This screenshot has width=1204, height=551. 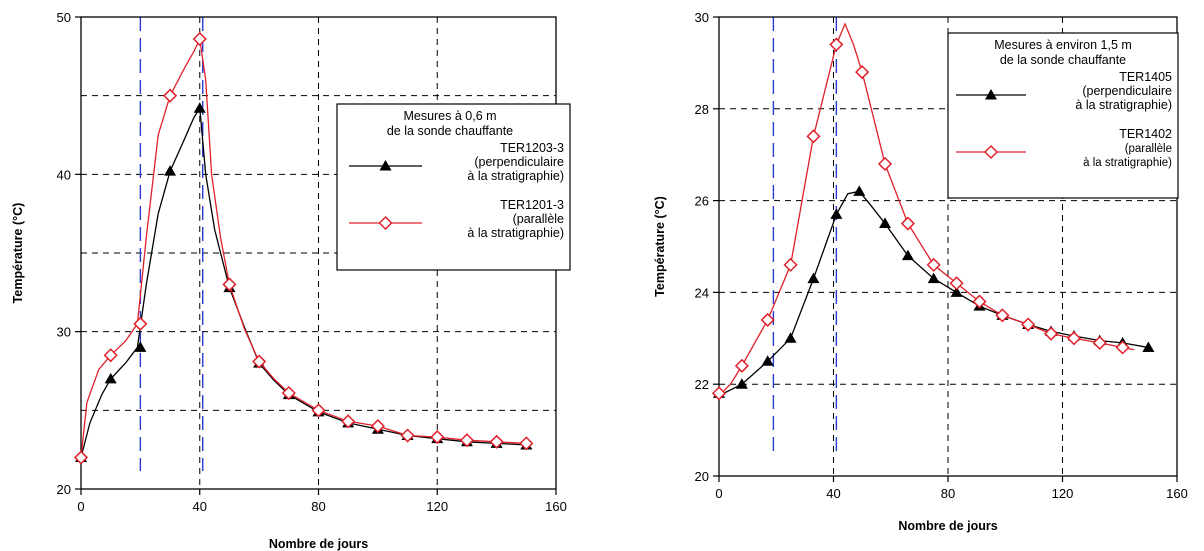 I want to click on y-tick-label: 22, so click(x=702, y=384).